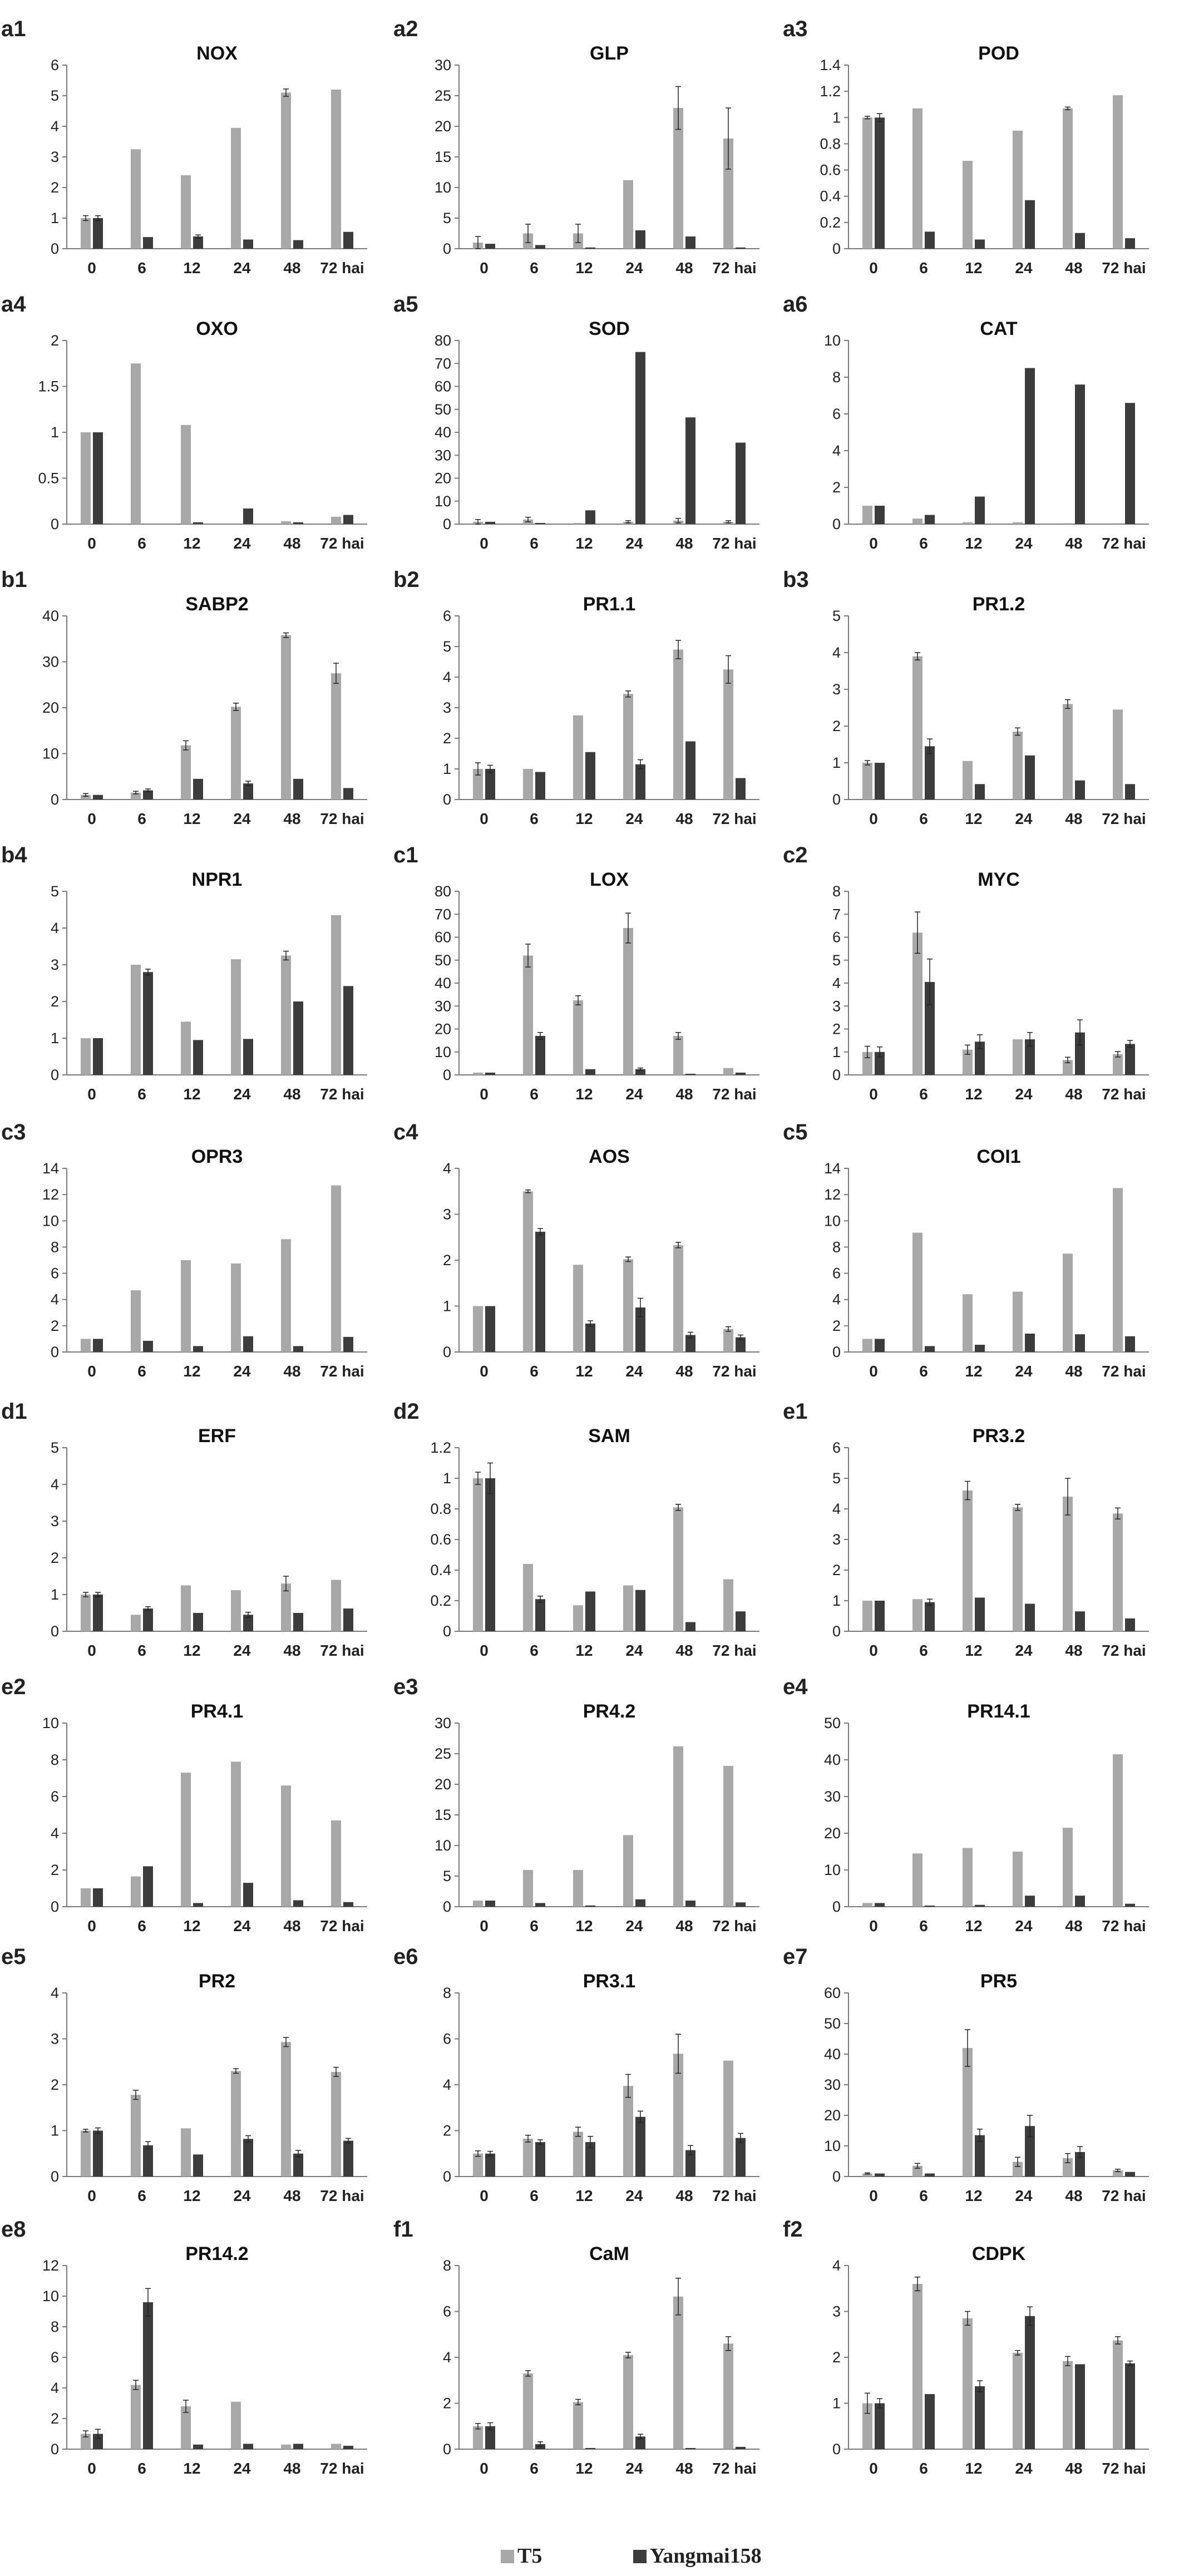  I want to click on chart-panel-a2: a2 GLP 0 5 10 15 20 25 30 0 6 12 24 48 72 hai, so click(576, 147).